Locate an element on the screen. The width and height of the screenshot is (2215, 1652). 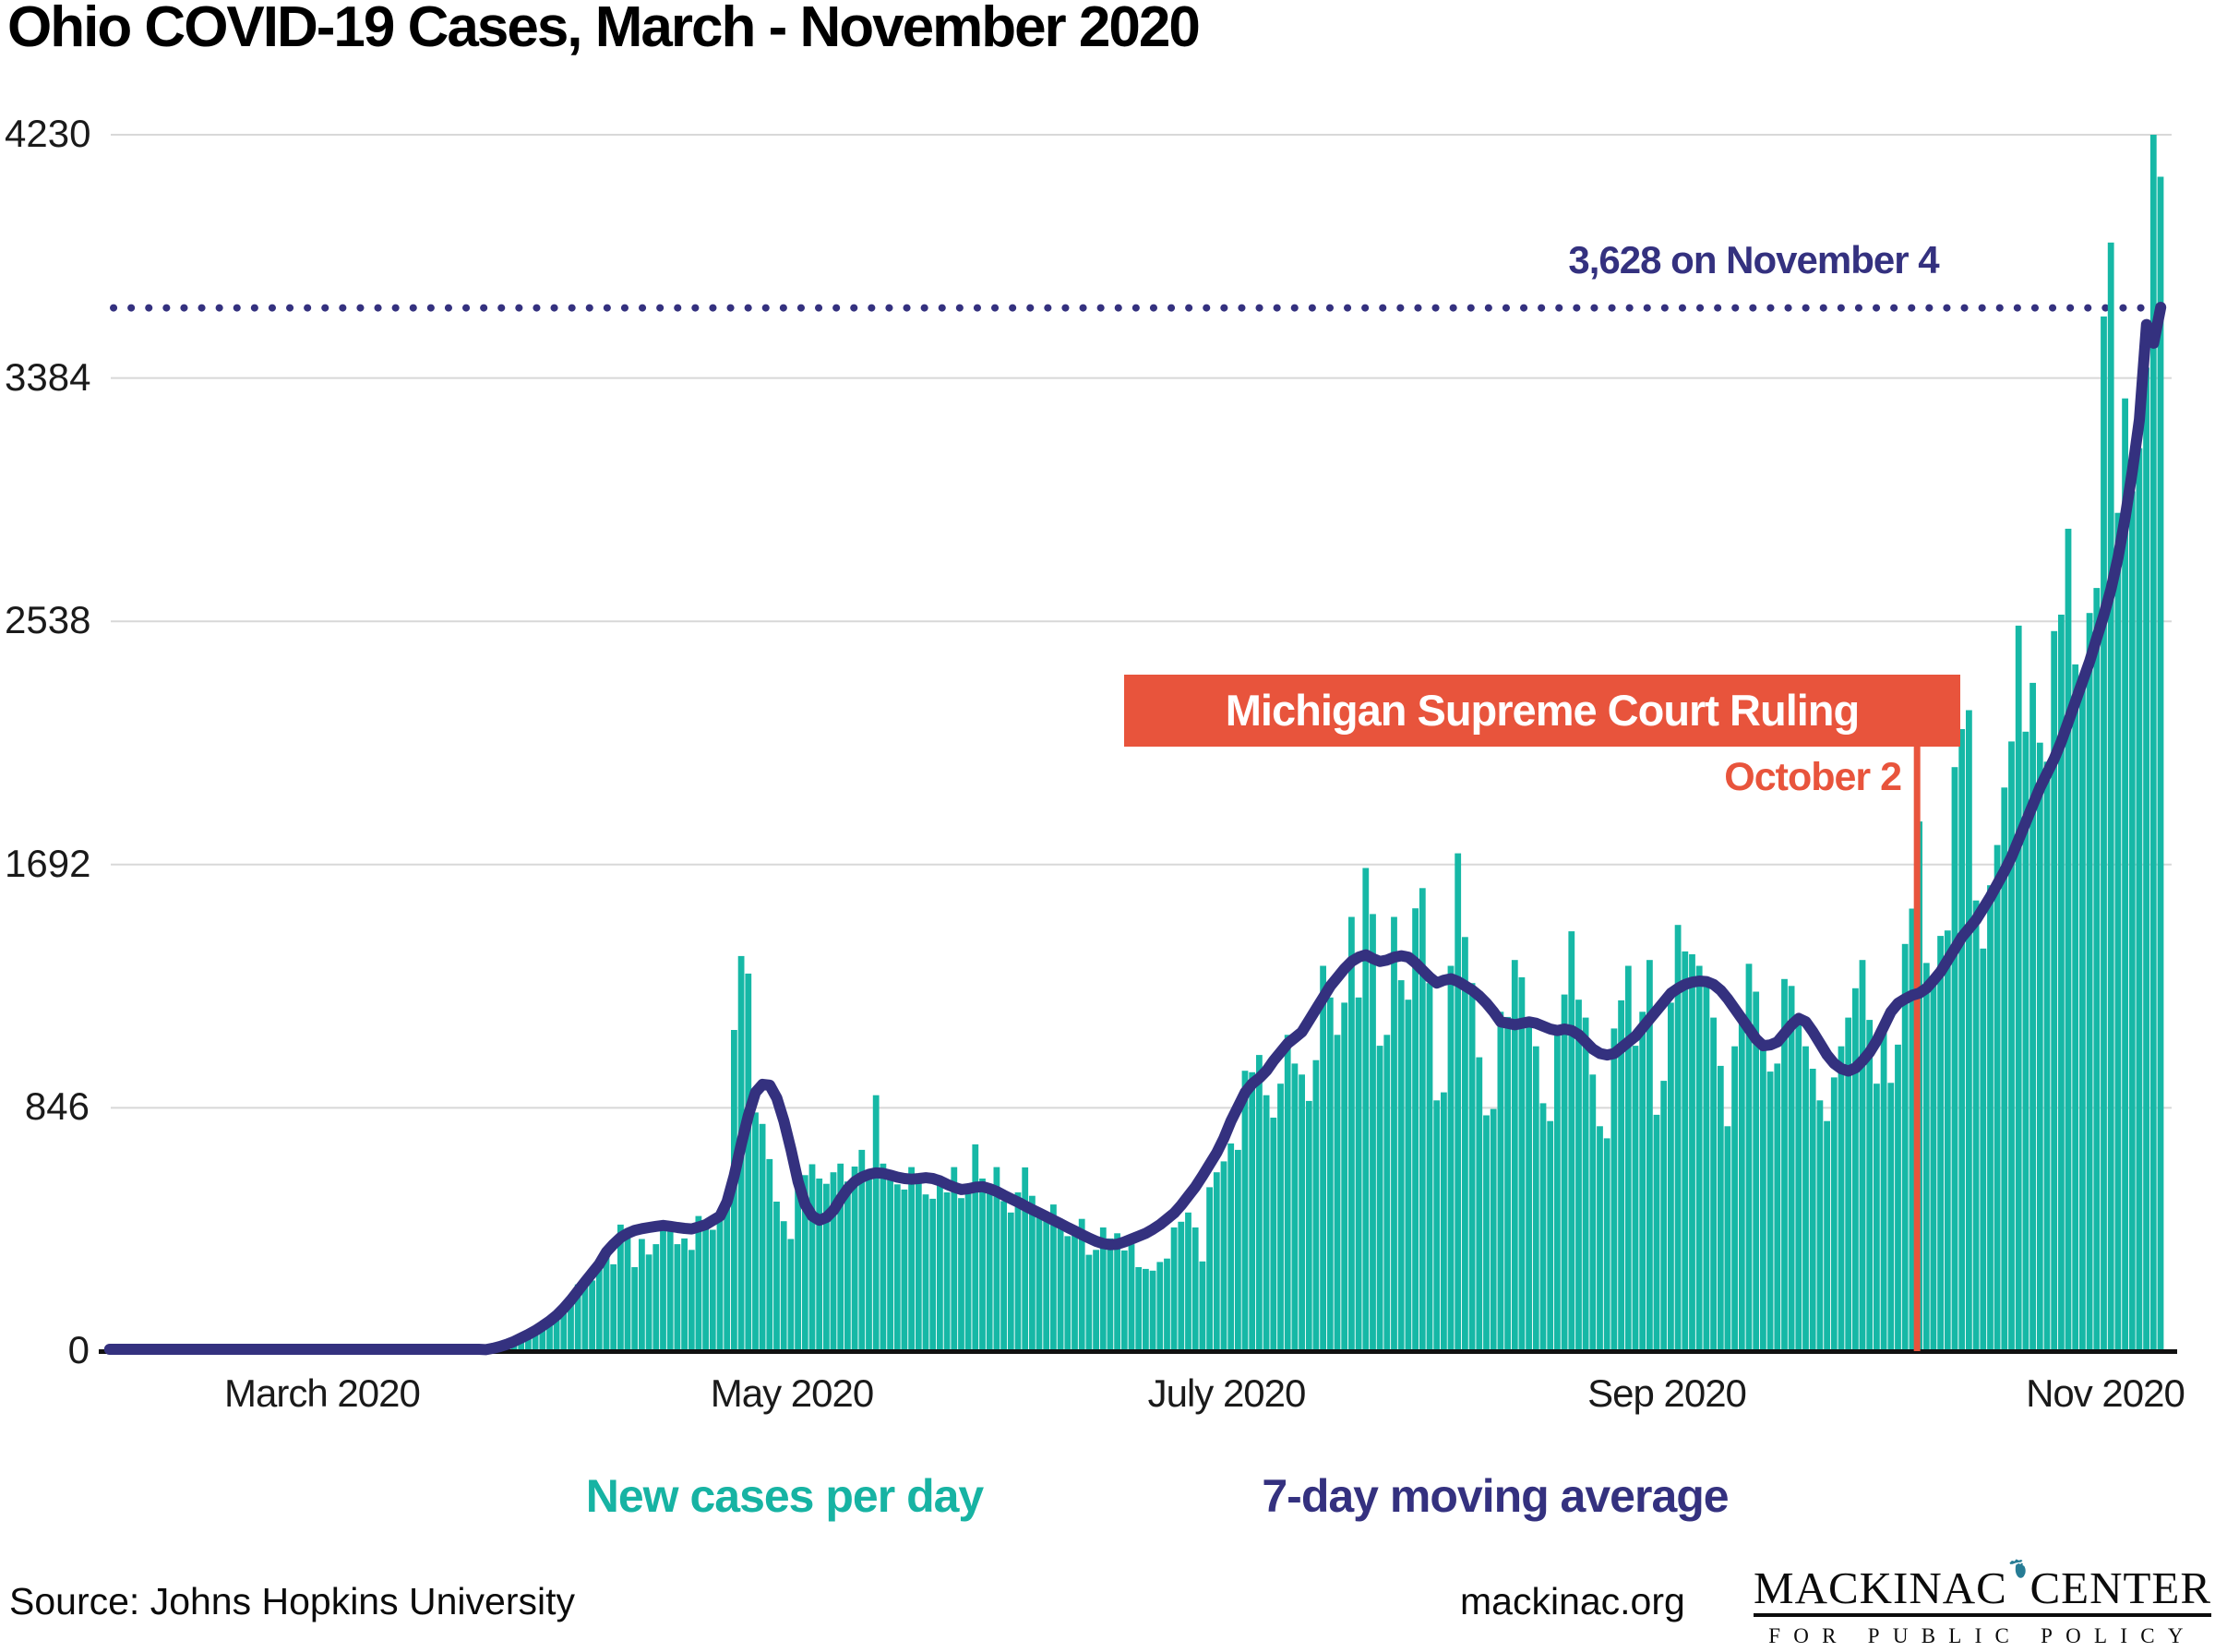
y-tick-label: 0 is located at coordinates (79, 1350).